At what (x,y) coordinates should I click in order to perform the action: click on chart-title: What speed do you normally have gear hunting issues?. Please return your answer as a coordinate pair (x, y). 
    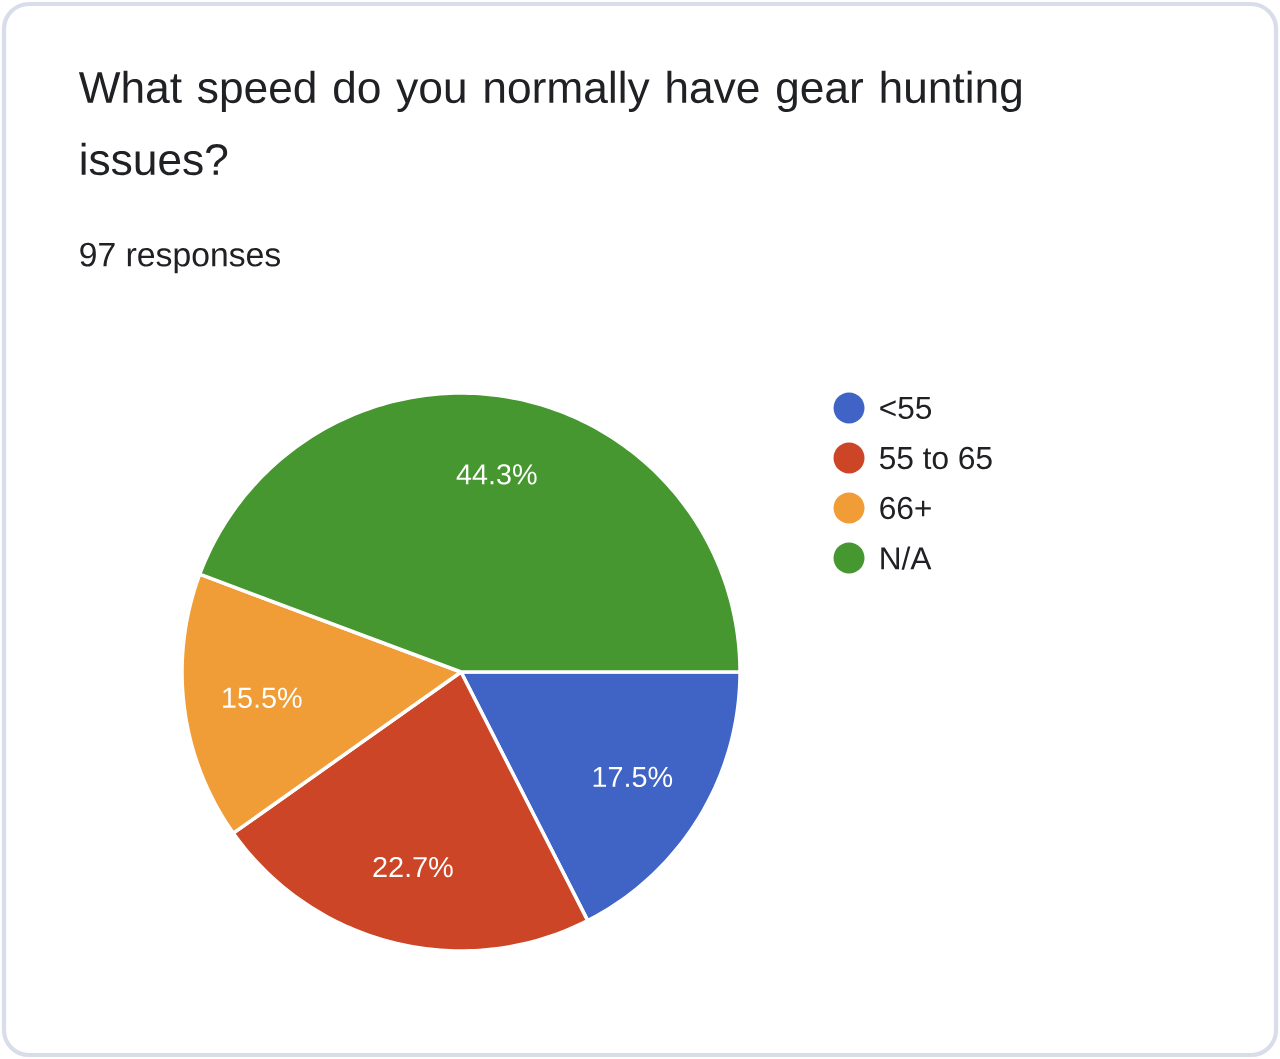
    Looking at the image, I should click on (549, 123).